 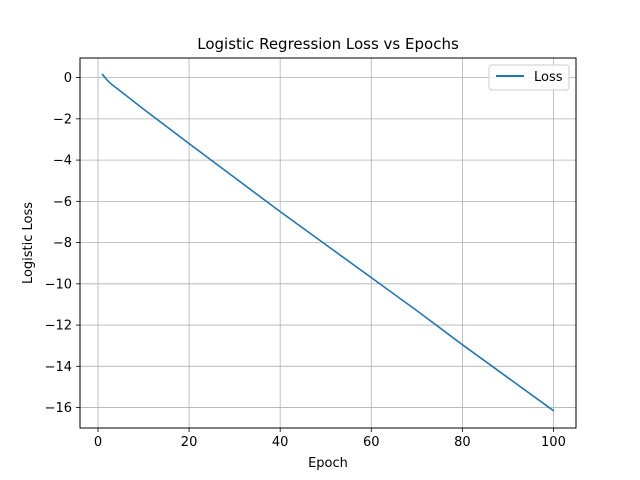 What do you see at coordinates (28, 243) in the screenshot?
I see `y-axis-label: Logistic Loss` at bounding box center [28, 243].